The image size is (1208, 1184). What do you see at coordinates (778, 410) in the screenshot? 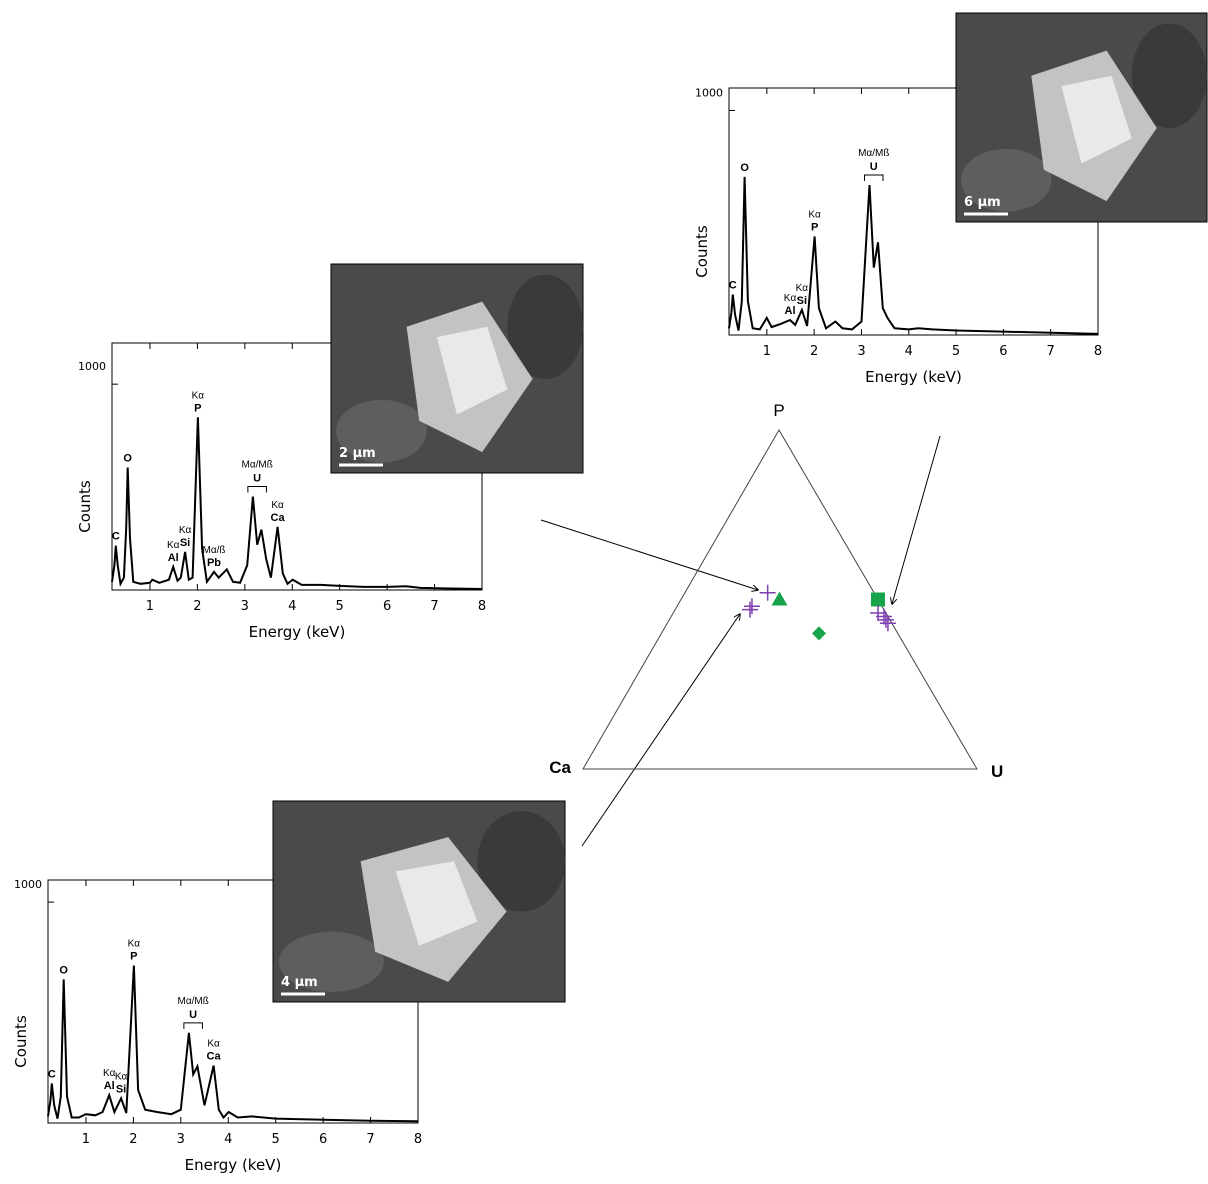
I see `vertex-label: P` at bounding box center [778, 410].